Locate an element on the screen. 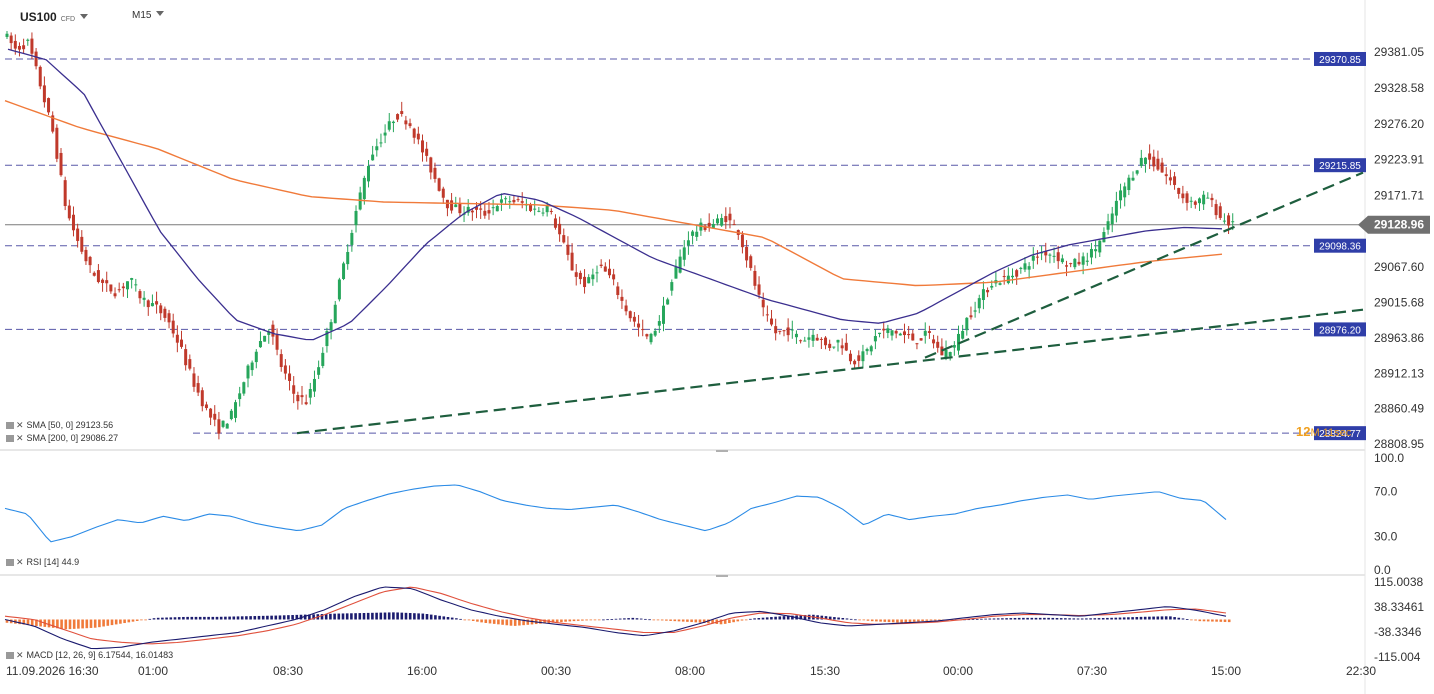 This screenshot has width=1434, height=694. y-axis-tick-label: 29223.91 is located at coordinates (1399, 160).